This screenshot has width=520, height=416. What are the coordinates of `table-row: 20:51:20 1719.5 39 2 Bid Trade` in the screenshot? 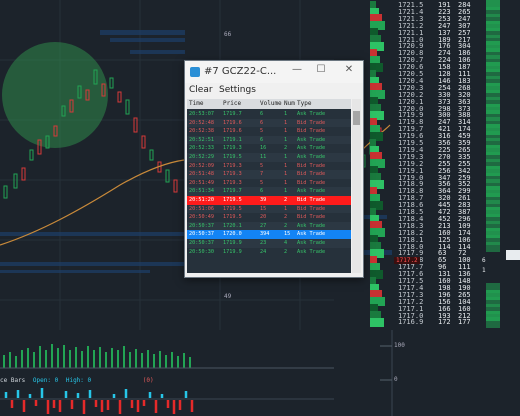 It's located at (269, 200).